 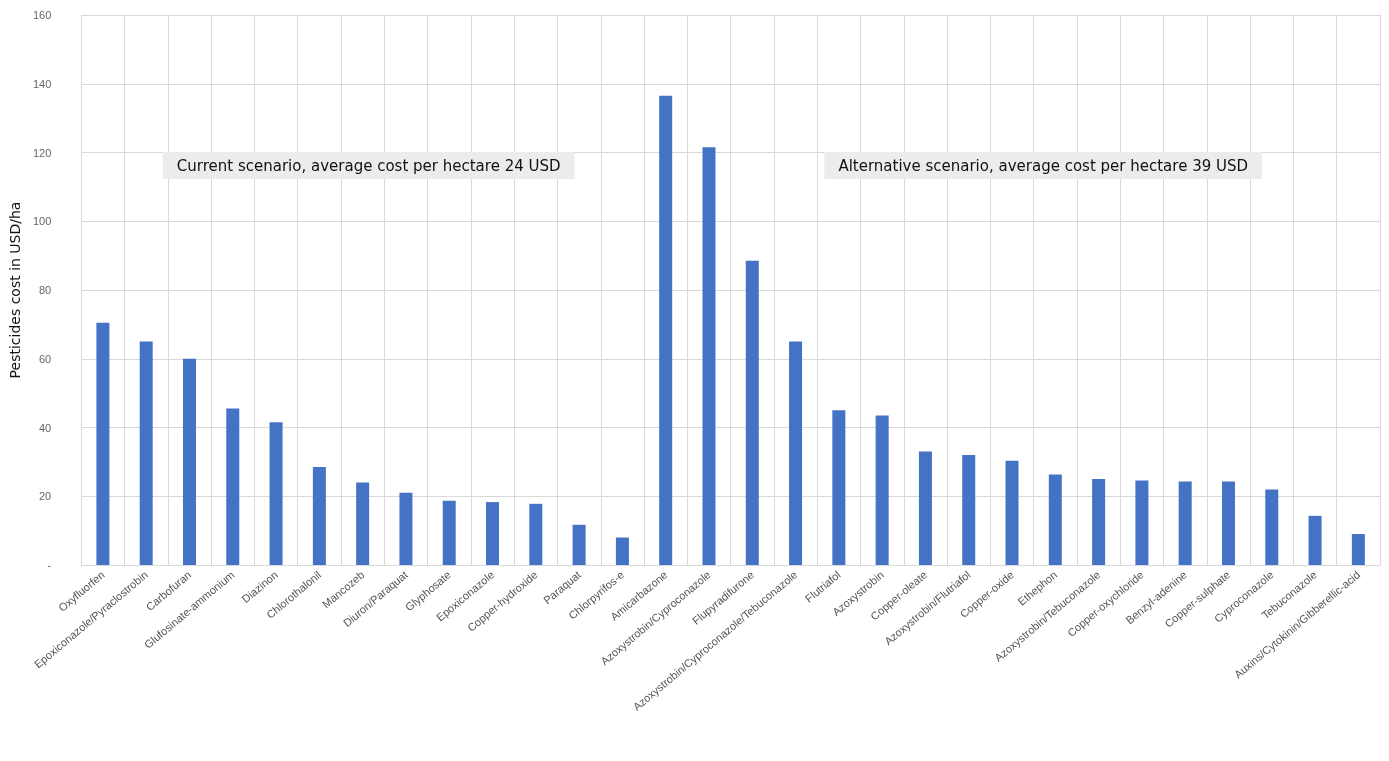 What do you see at coordinates (15, 290) in the screenshot?
I see `y-axis-title: Pesticides cost in USD/ha` at bounding box center [15, 290].